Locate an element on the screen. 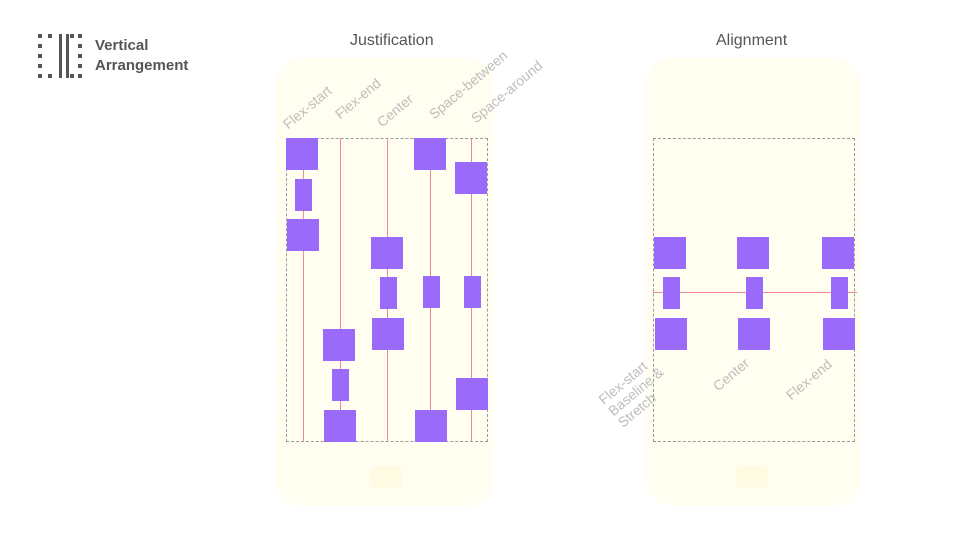 Image resolution: width=960 pixels, height=540 pixels. alignment-frame is located at coordinates (754, 290).